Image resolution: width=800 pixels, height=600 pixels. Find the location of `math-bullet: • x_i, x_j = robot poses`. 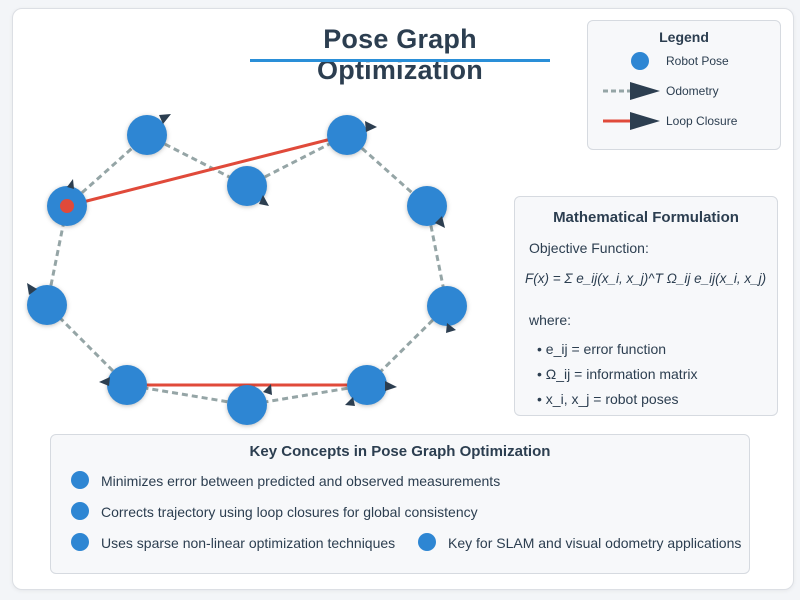

math-bullet: • x_i, x_j = robot poses is located at coordinates (608, 399).